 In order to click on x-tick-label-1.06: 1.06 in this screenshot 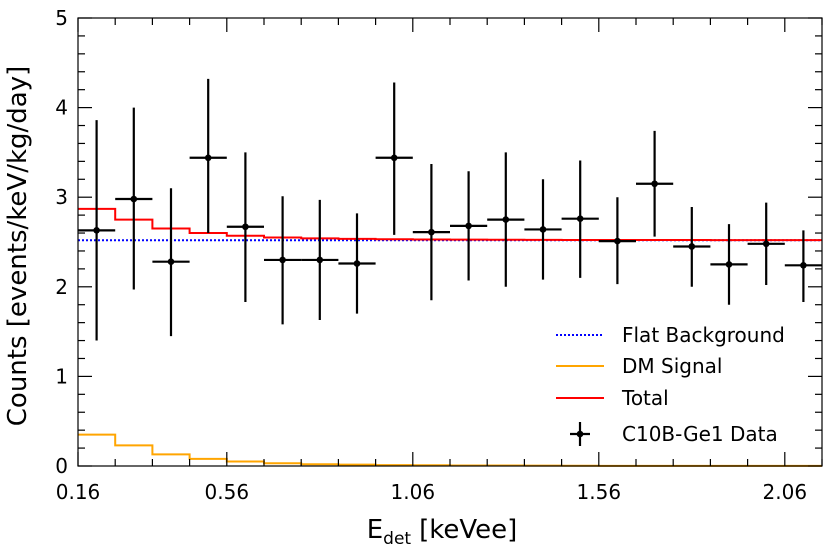, I will do `click(413, 492)`.